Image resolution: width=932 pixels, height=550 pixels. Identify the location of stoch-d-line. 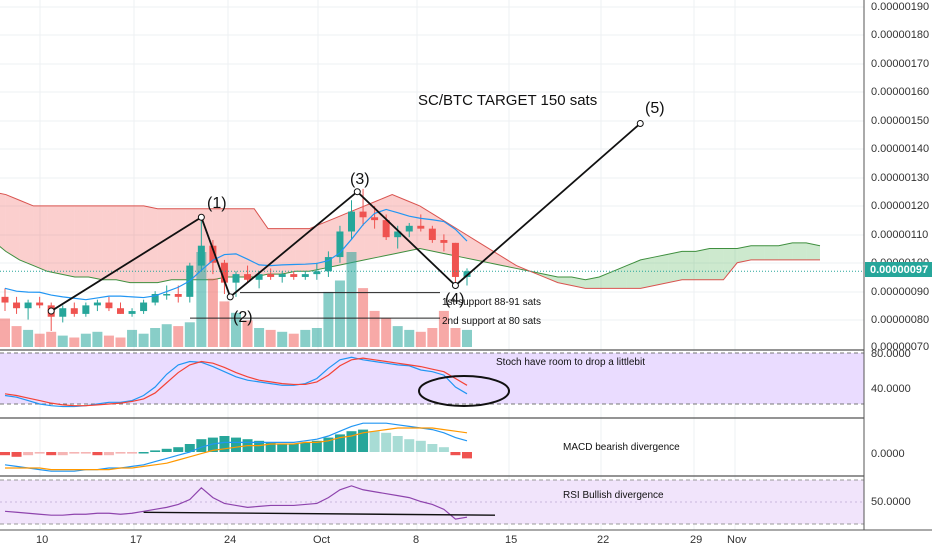
(236, 382).